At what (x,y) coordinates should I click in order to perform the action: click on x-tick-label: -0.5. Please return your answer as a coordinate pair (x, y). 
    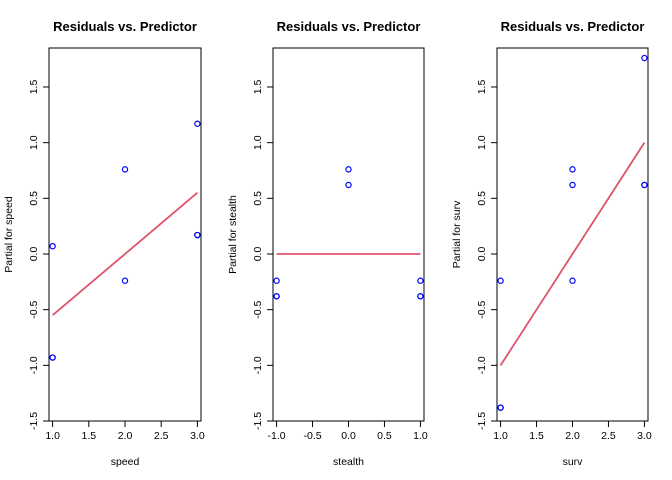
    Looking at the image, I should click on (313, 436).